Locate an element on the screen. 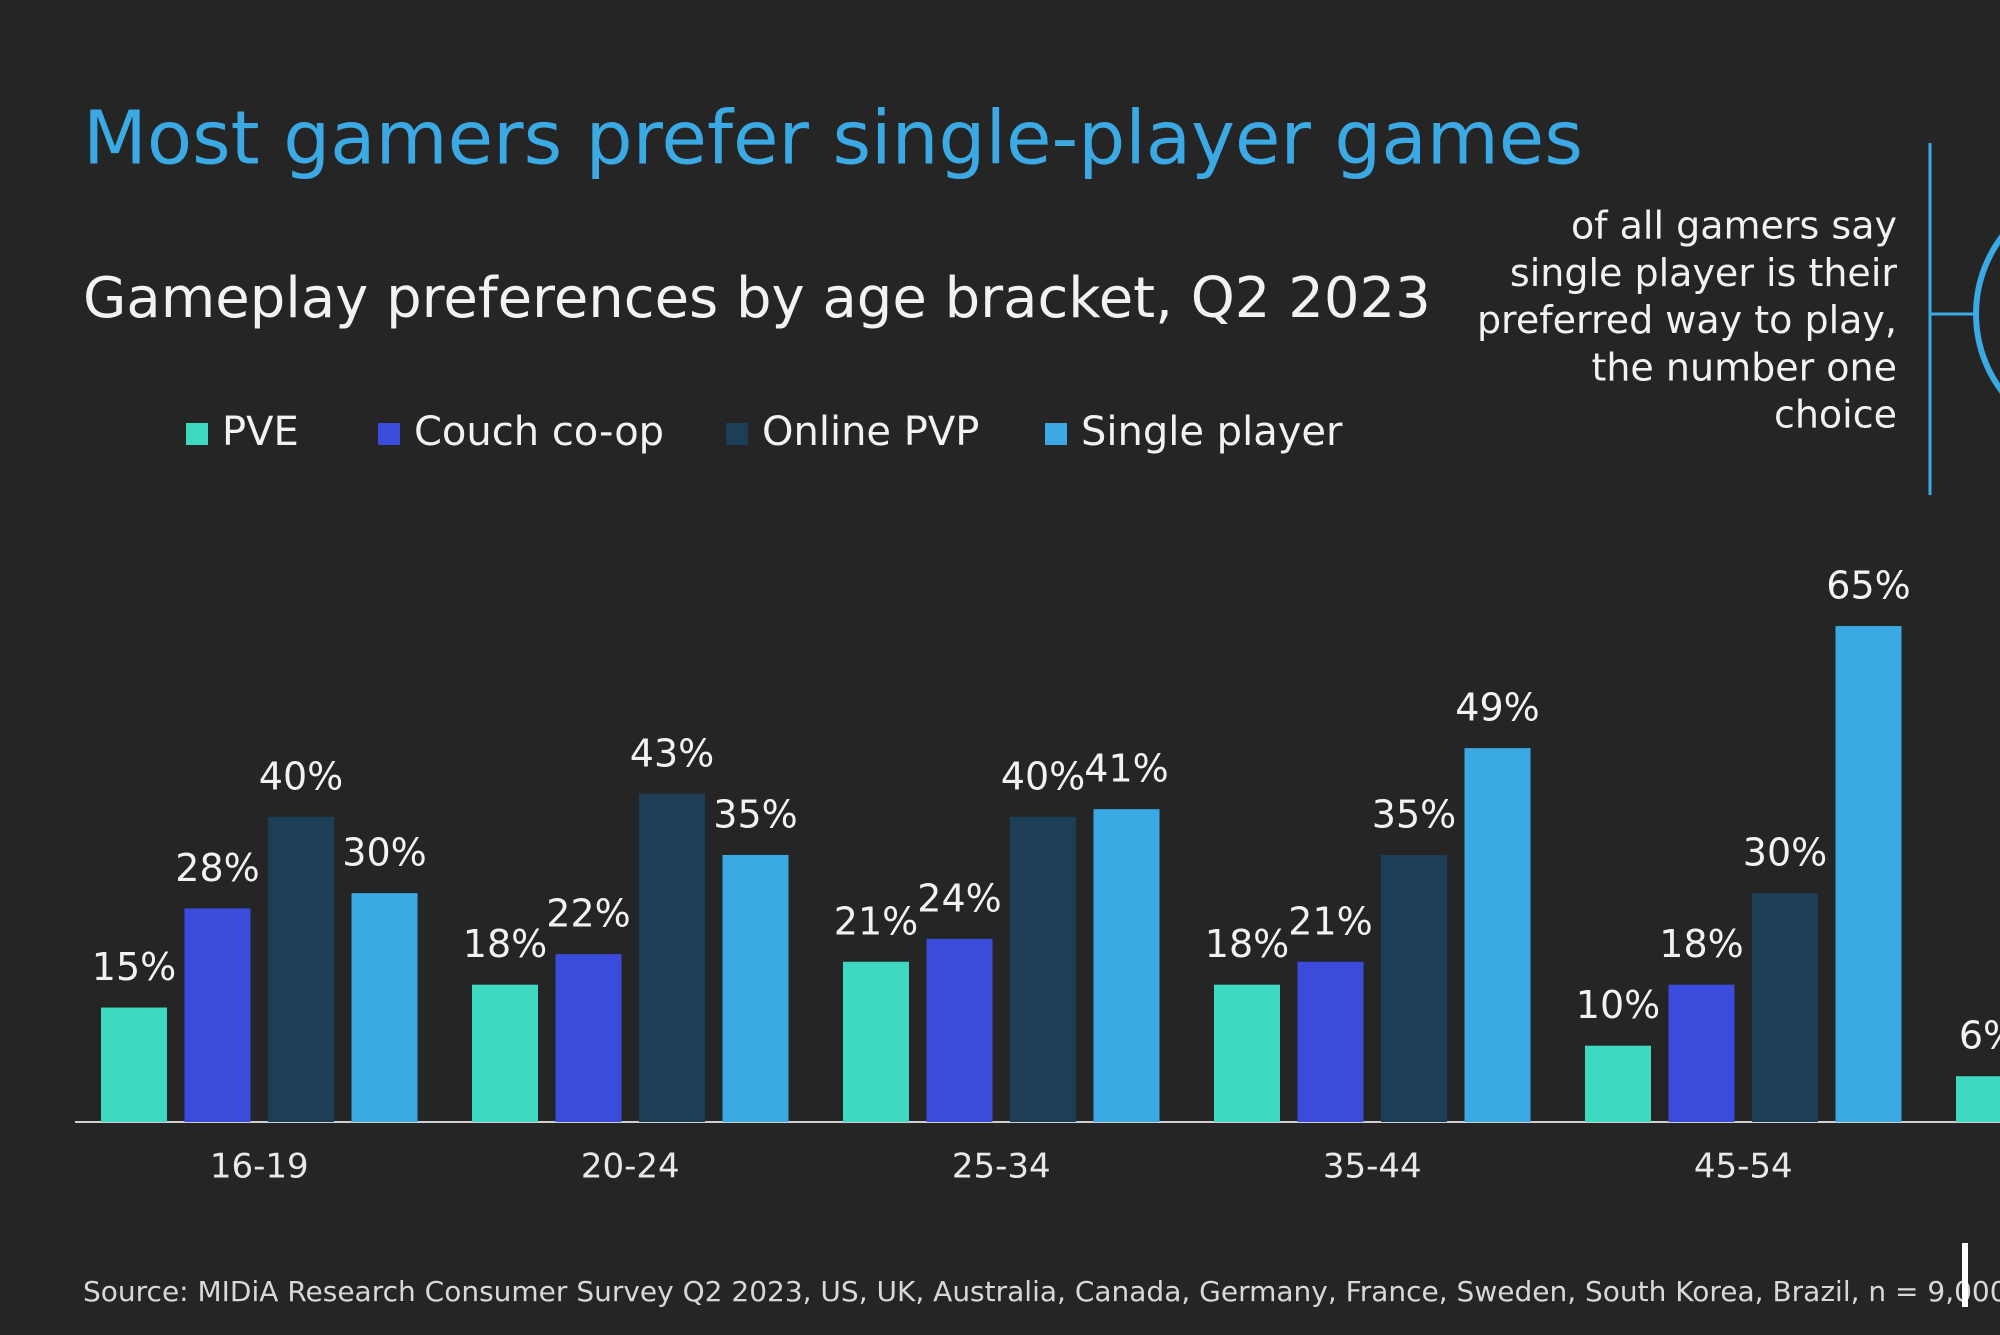  x-tick-label: 45-54 is located at coordinates (1743, 1167).